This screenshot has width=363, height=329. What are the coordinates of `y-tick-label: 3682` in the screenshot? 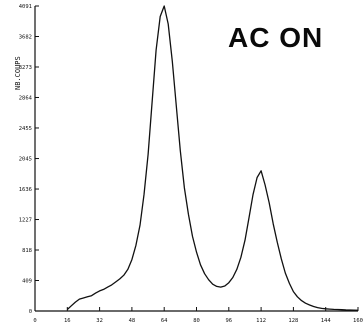 It's located at (25, 37).